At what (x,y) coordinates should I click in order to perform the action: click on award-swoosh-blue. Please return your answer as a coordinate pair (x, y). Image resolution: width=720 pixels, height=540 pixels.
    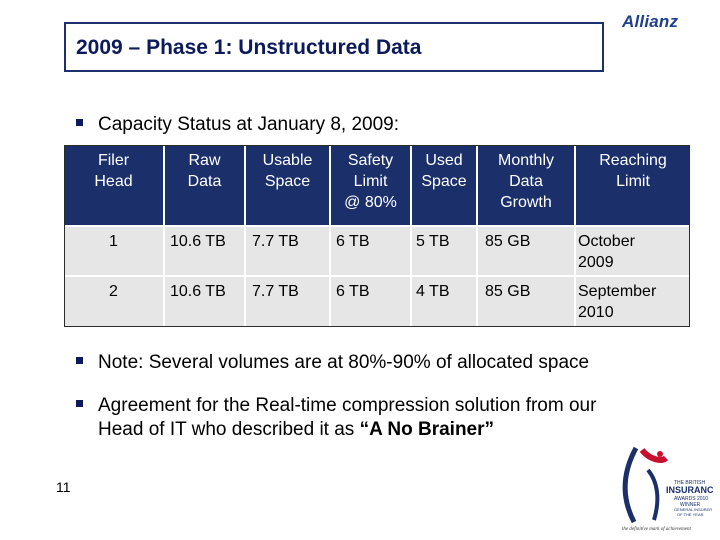
    Looking at the image, I should click on (630, 485).